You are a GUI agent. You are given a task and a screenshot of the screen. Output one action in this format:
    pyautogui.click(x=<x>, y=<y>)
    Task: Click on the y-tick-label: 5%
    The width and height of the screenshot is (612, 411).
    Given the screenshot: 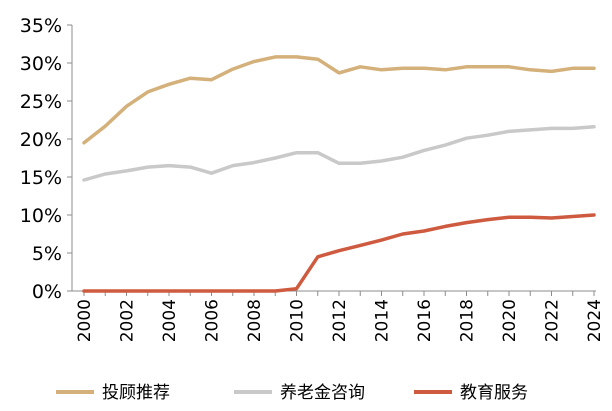 What is the action you would take?
    pyautogui.click(x=47, y=254)
    